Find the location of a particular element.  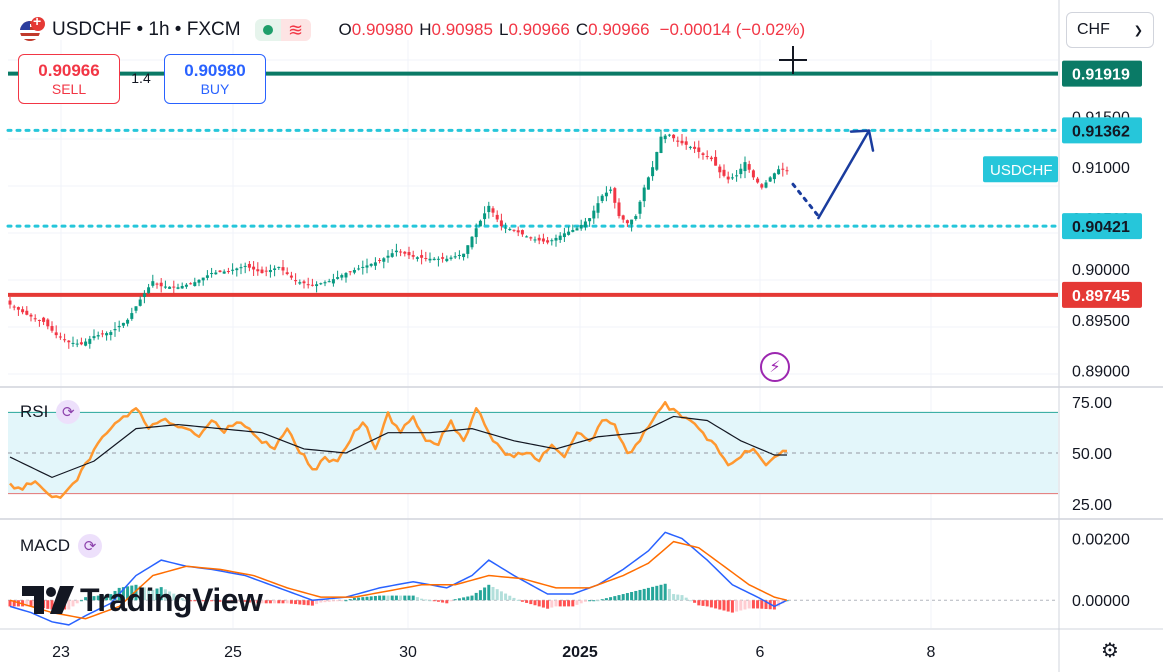

buy-button: 0.90980 BUY is located at coordinates (215, 79).